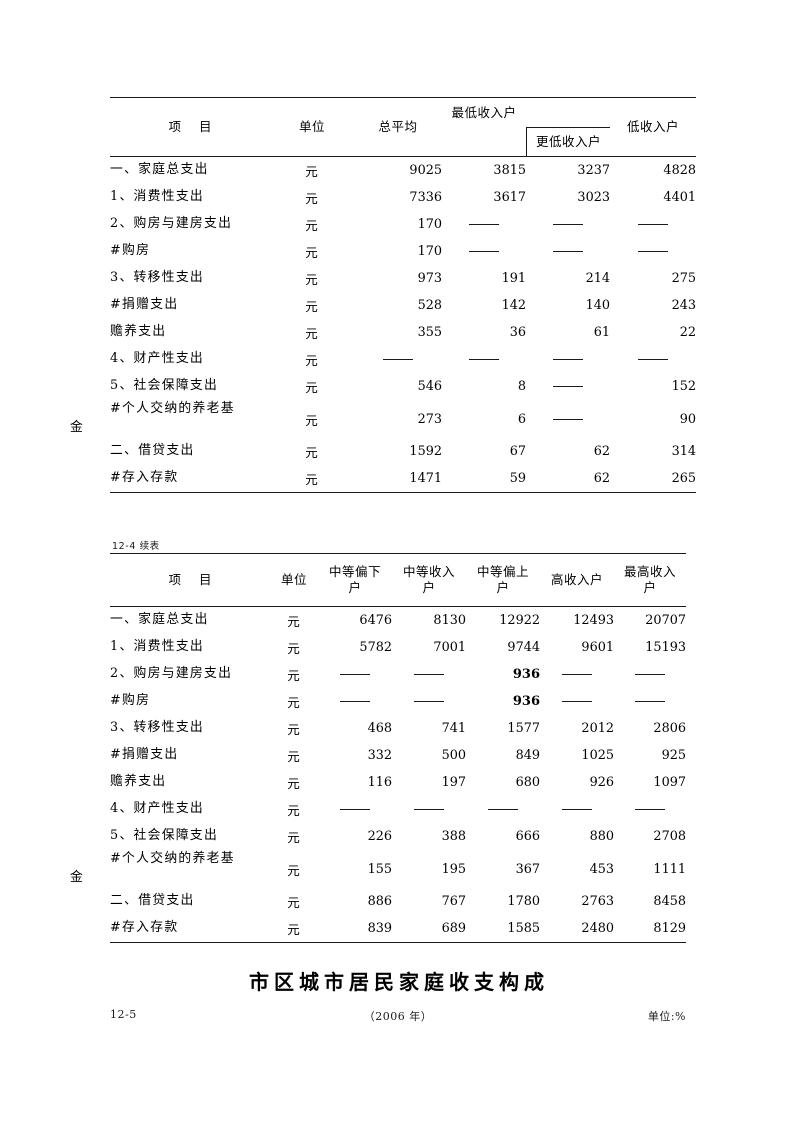 Image resolution: width=793 pixels, height=1122 pixels. Describe the element at coordinates (144, 305) in the screenshot. I see `row-label: #捐赠支出` at that location.